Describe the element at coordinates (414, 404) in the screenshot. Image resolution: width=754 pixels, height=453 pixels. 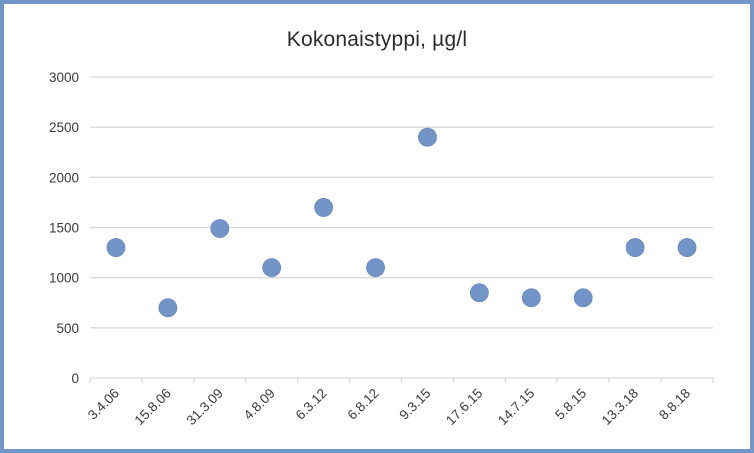
I see `x-axis-tick-label: 9.3.15` at that location.